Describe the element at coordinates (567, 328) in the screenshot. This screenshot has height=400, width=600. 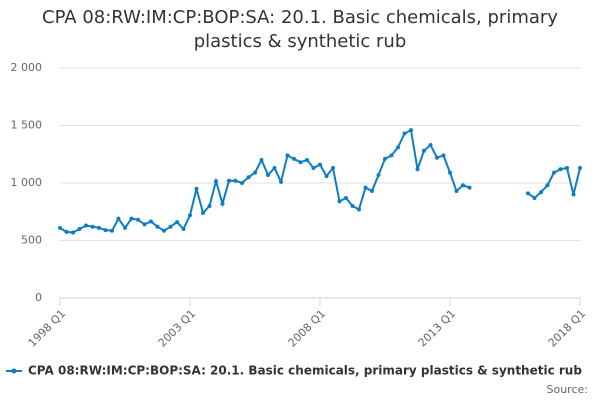
I see `x-tick-label: 2018 Q1` at that location.